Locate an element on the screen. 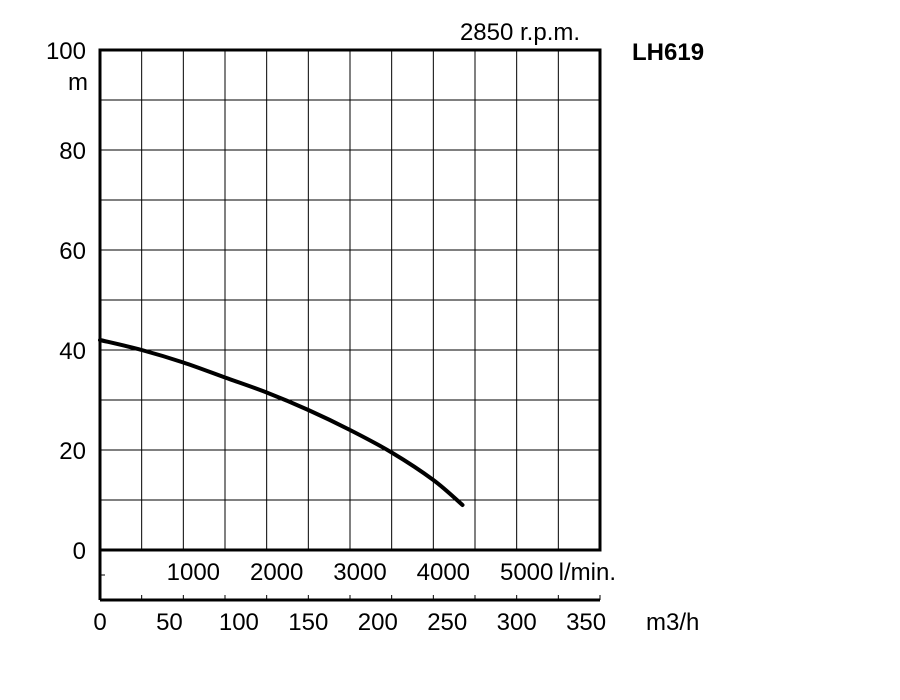  y-tick-label: 80 is located at coordinates (72, 151).